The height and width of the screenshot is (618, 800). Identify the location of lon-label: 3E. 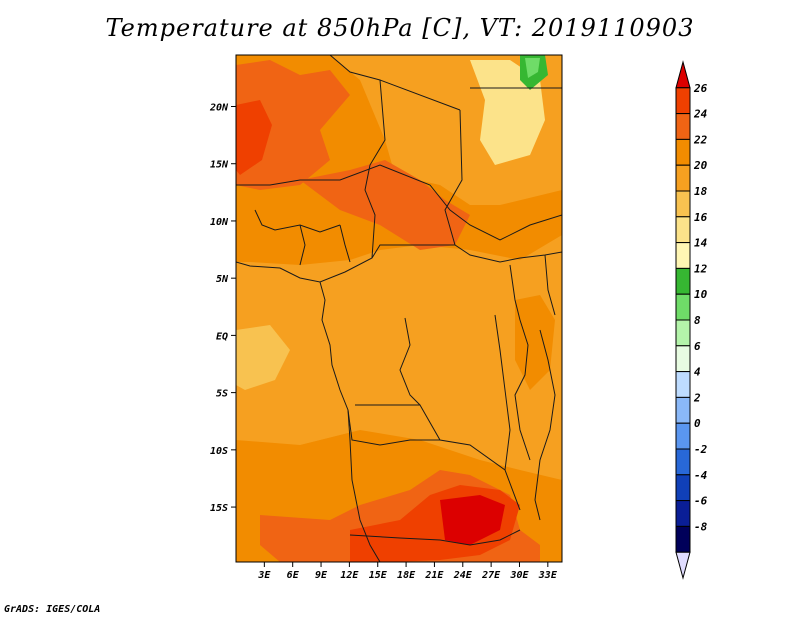
(264, 575).